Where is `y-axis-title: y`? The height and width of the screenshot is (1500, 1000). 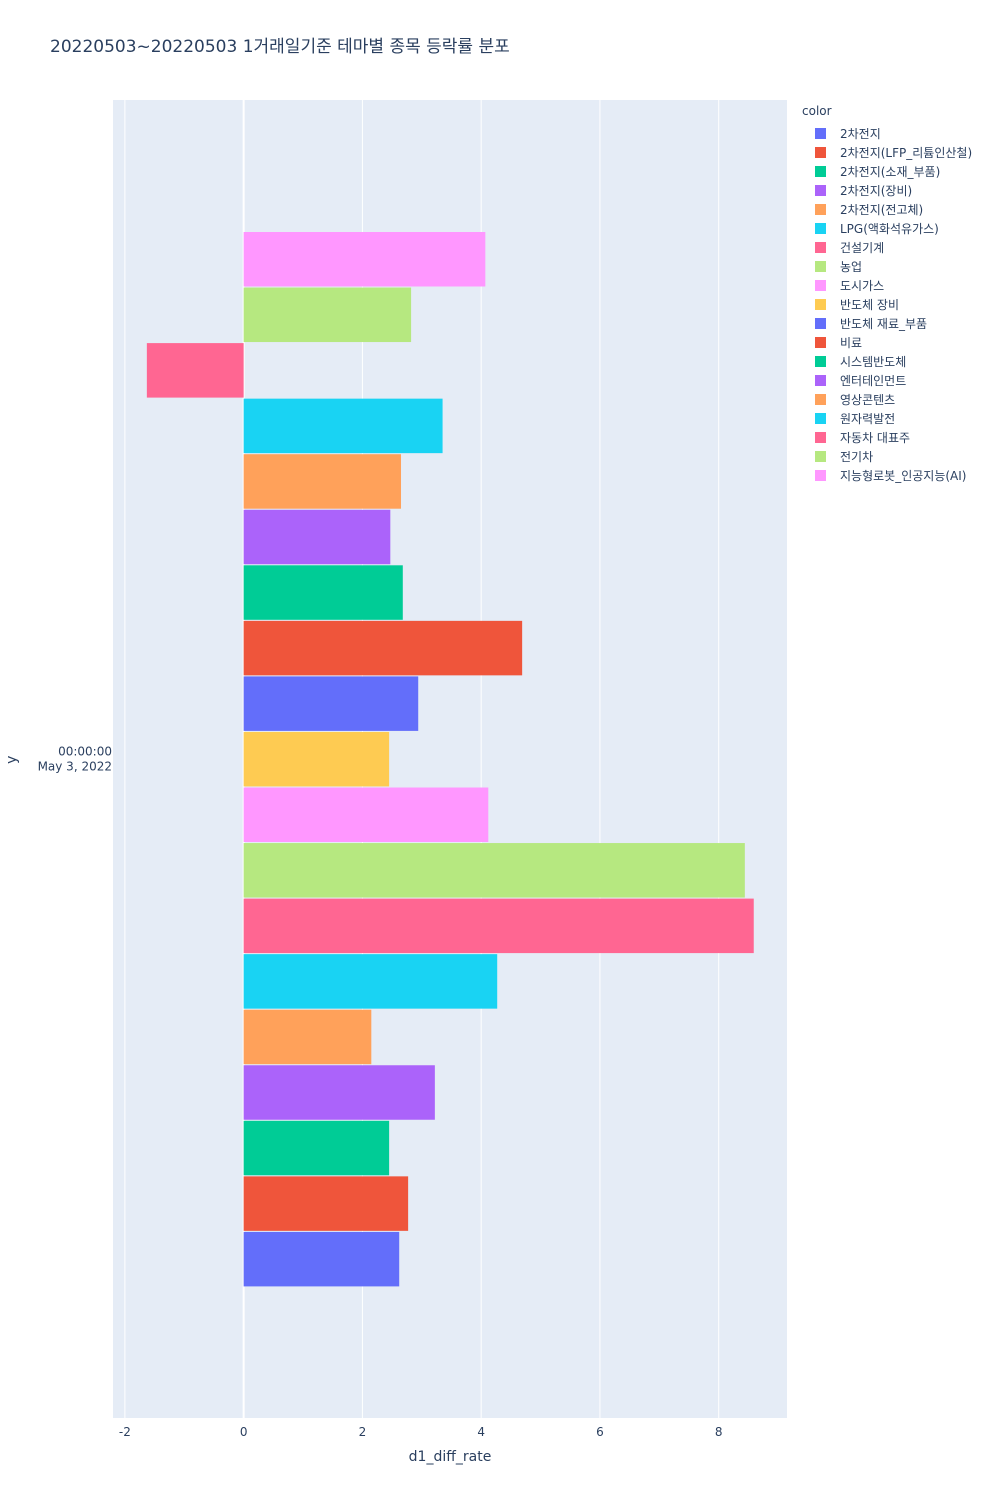
y-axis-title: y is located at coordinates (12, 760).